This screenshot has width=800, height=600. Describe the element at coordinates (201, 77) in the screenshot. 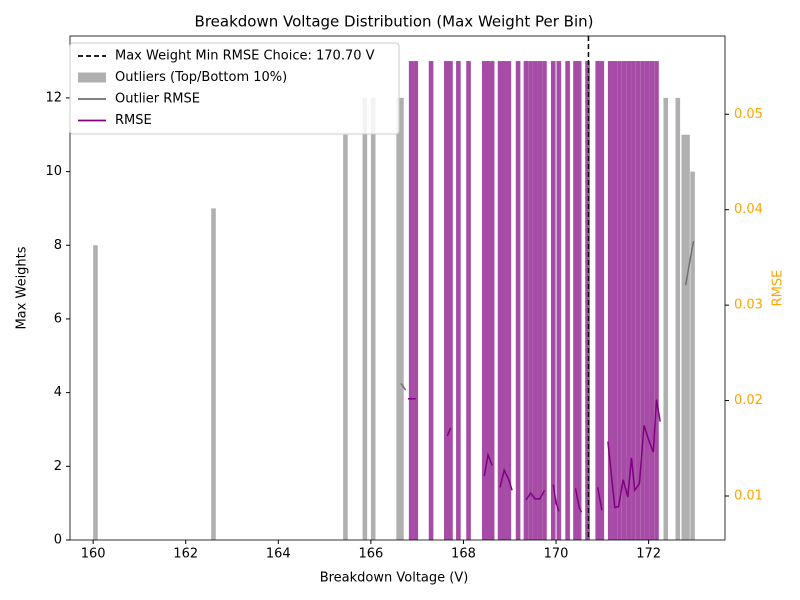

I see `legend-label: Outliers (Top/Bottom 10%)` at that location.